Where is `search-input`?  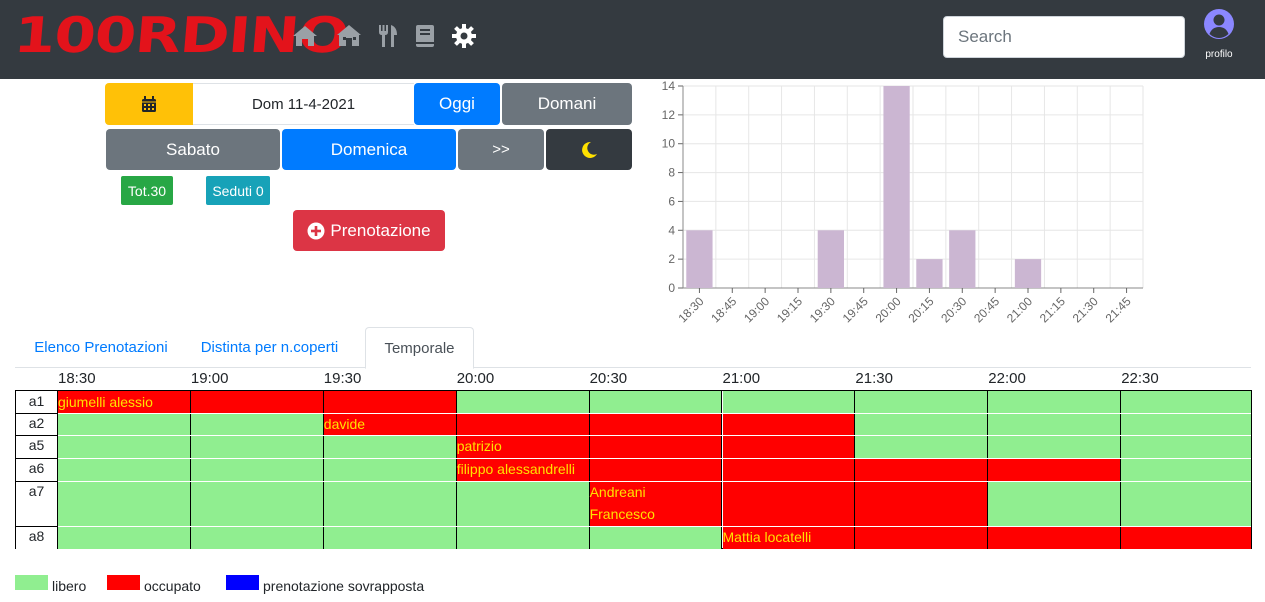 search-input is located at coordinates (1064, 37).